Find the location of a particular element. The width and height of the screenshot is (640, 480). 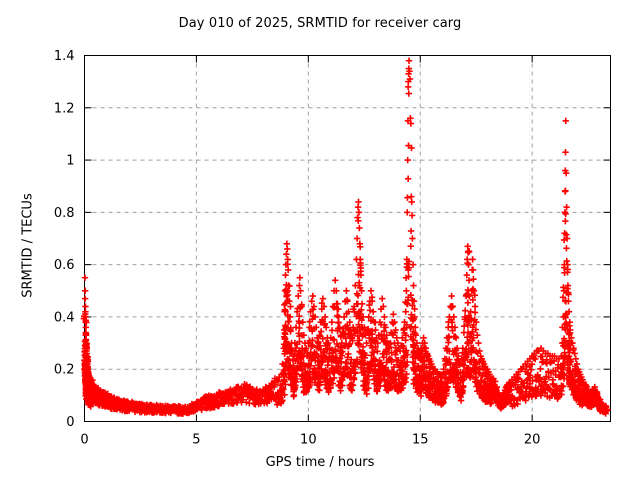

x-axis-label: GPS time / hours is located at coordinates (320, 462).